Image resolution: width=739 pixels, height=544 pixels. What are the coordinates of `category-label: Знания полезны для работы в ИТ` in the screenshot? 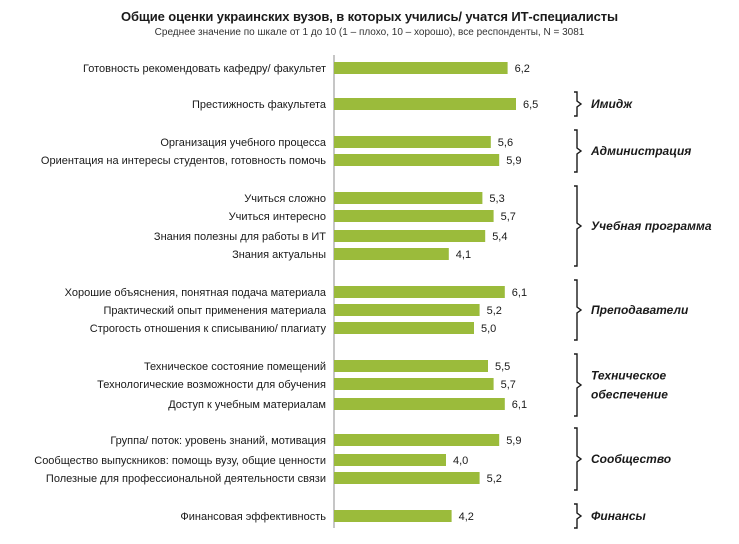 It's located at (240, 237).